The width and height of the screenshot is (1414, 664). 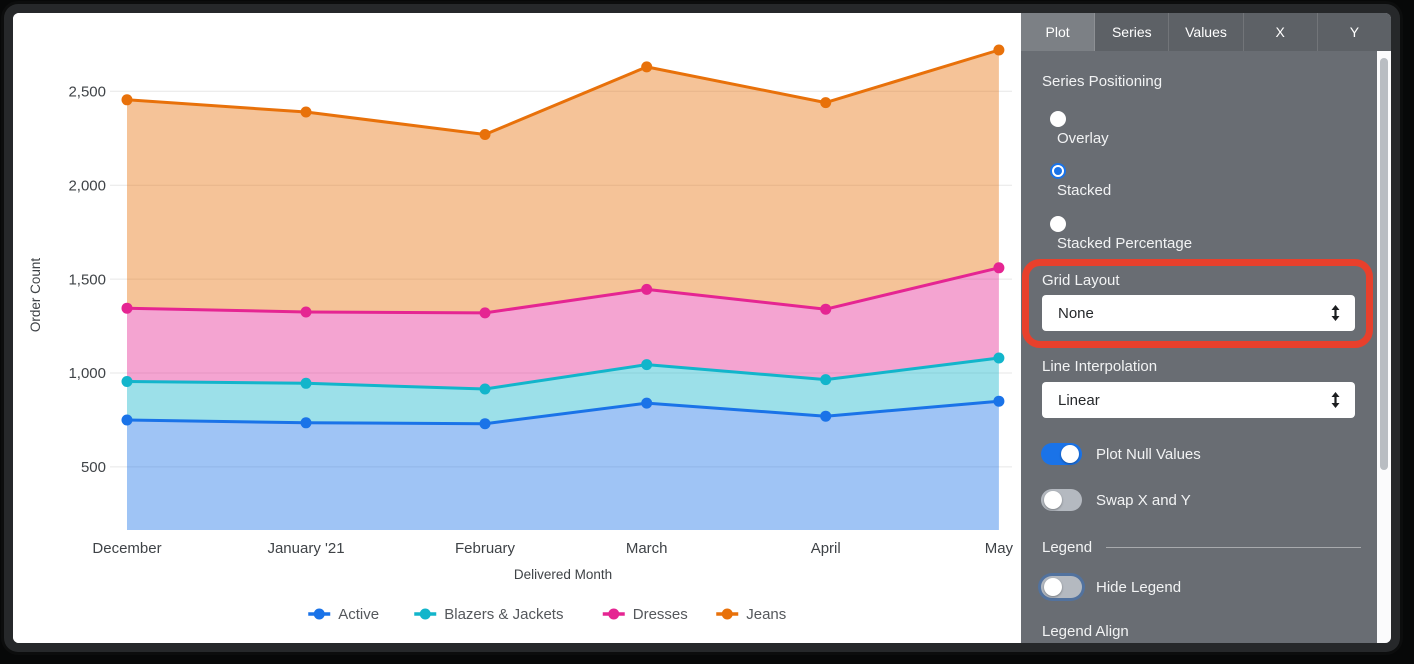 I want to click on y-tick-label: 2,500, so click(x=87, y=92).